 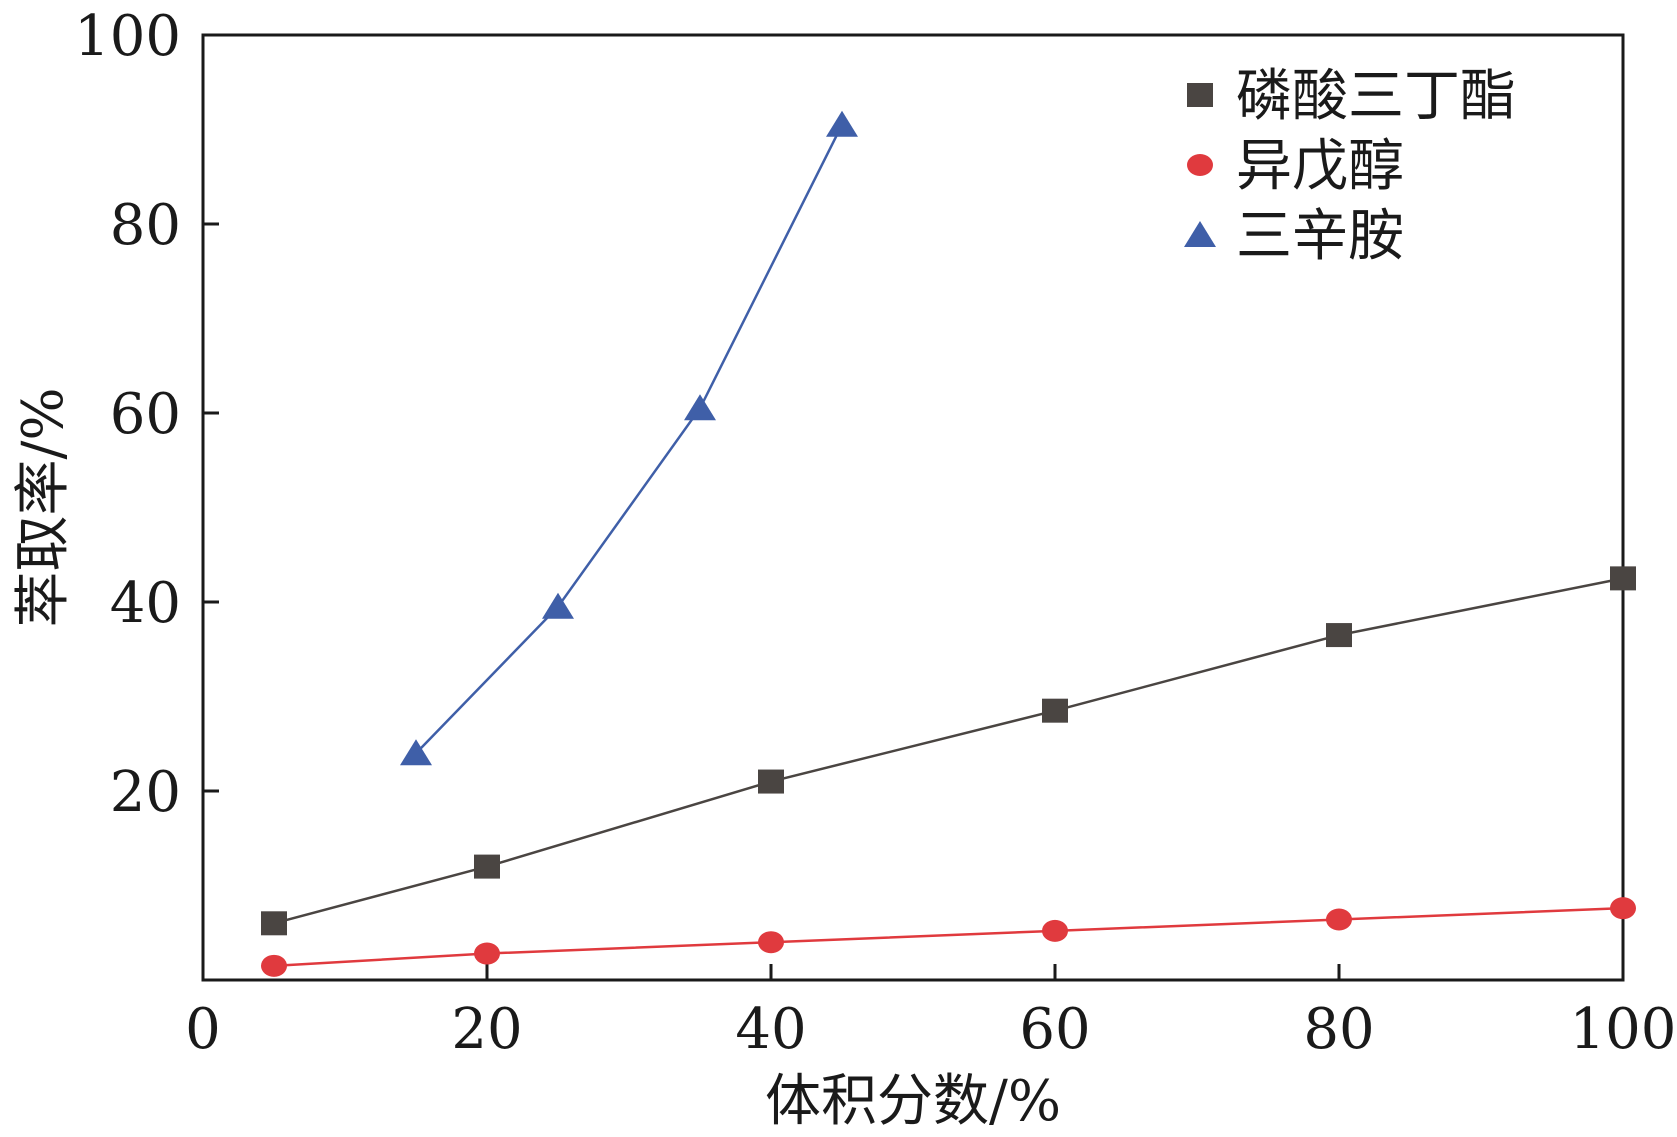 I want to click on legend-entry: 三辛胺, so click(x=1294, y=236).